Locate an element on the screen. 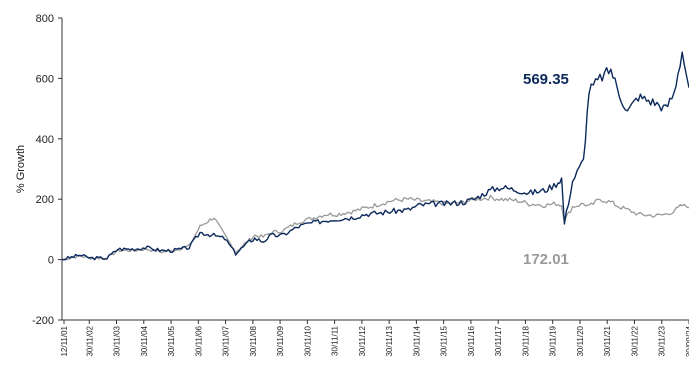  x-tick-label: 30/11/08 is located at coordinates (253, 340).